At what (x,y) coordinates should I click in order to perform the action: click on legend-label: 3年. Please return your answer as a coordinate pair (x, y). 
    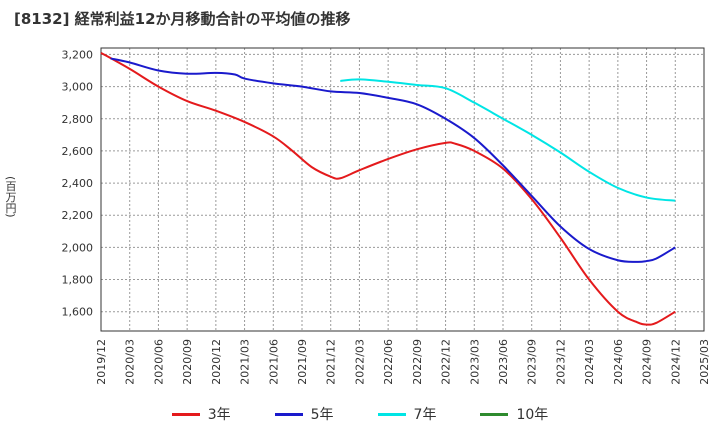
    Looking at the image, I should click on (219, 415).